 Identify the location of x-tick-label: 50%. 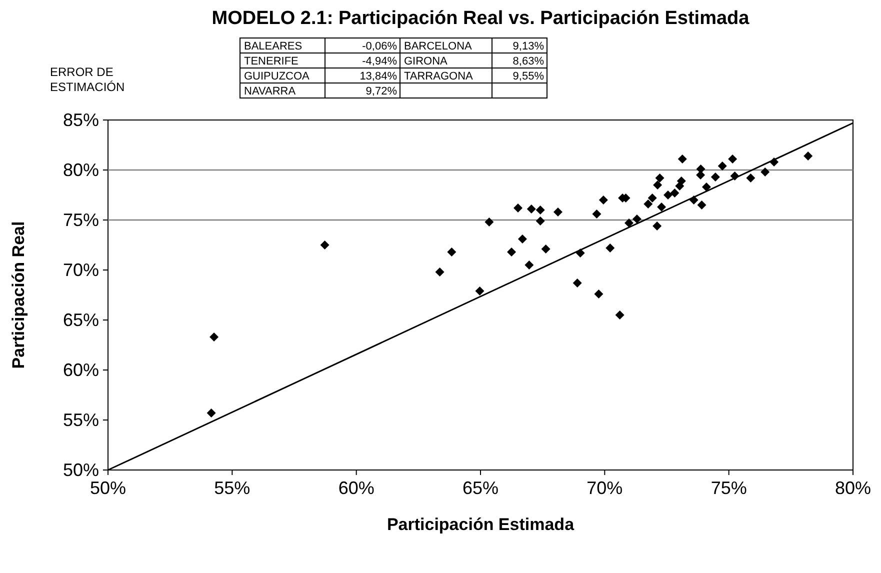
(108, 488).